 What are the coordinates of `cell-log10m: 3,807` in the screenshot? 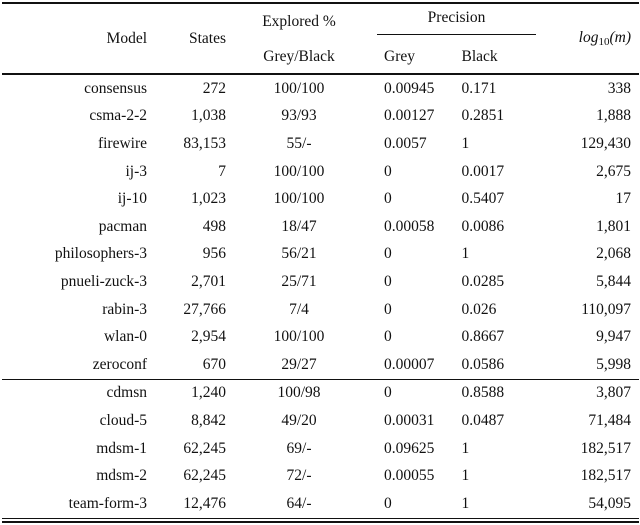 It's located at (613, 393).